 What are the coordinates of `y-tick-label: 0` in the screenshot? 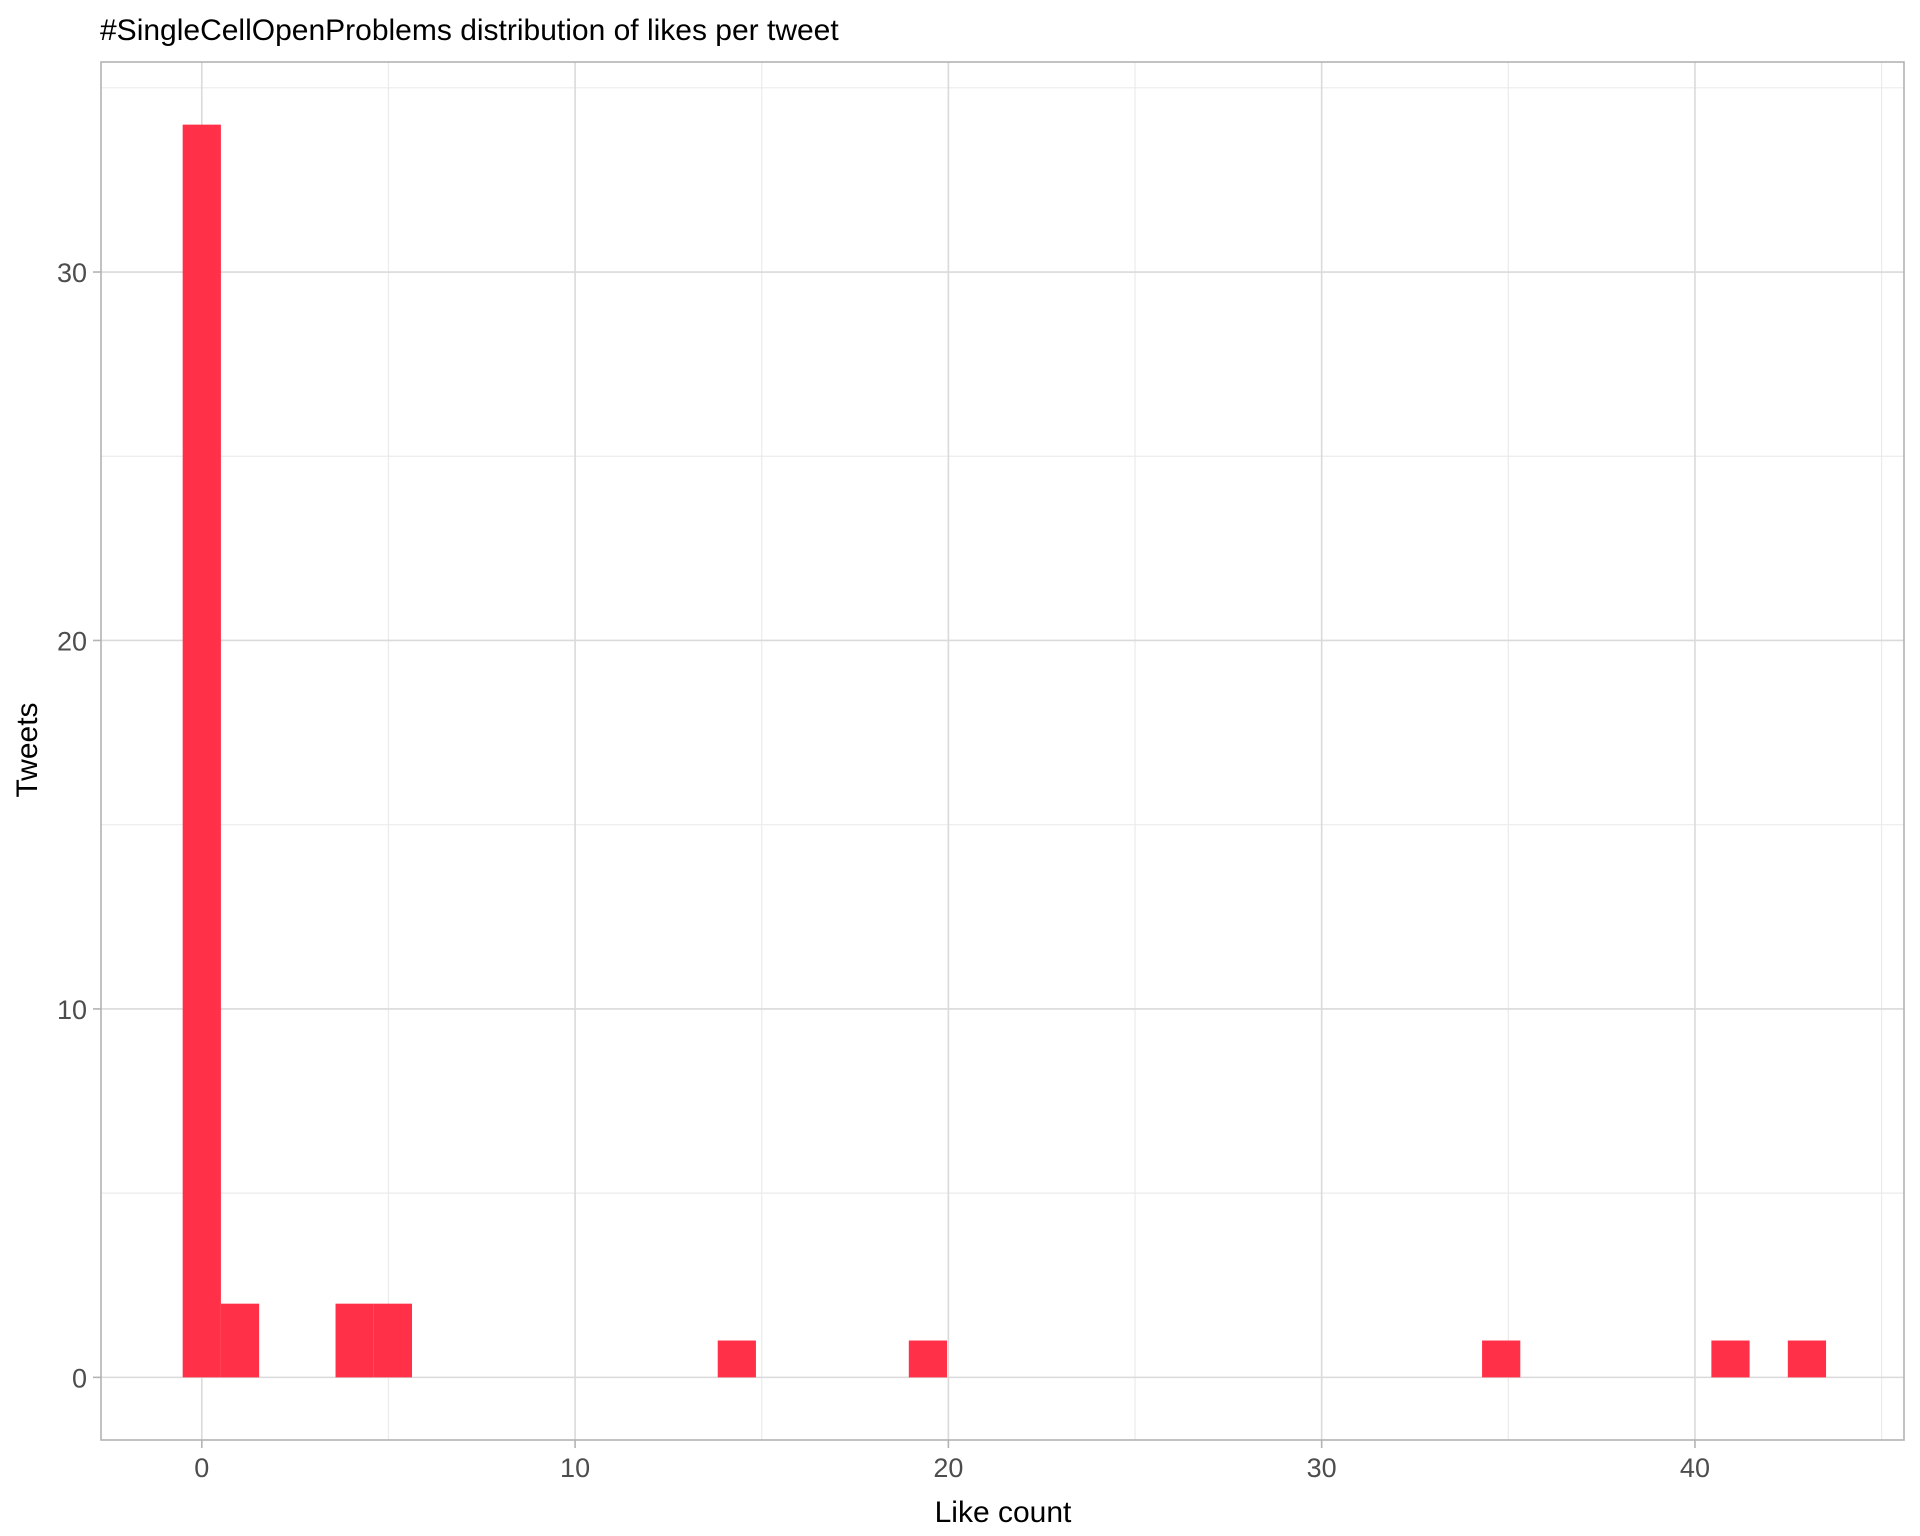 It's located at (79, 1378).